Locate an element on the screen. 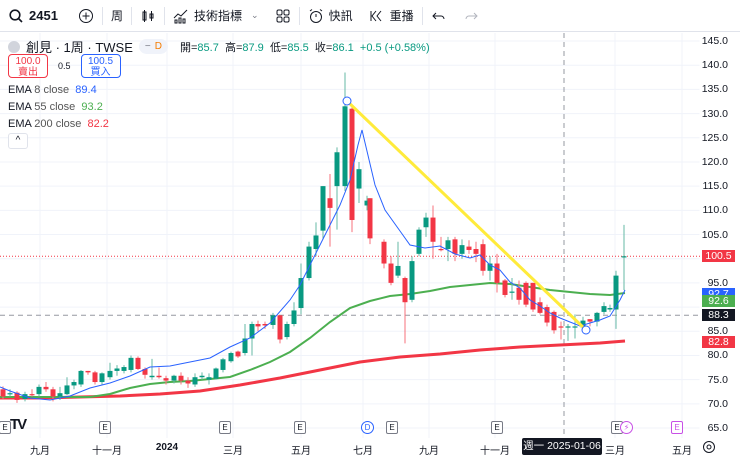  top-toolbar: 2451 周 技術指標 ⌄ 快訊 重播 is located at coordinates (370, 16).